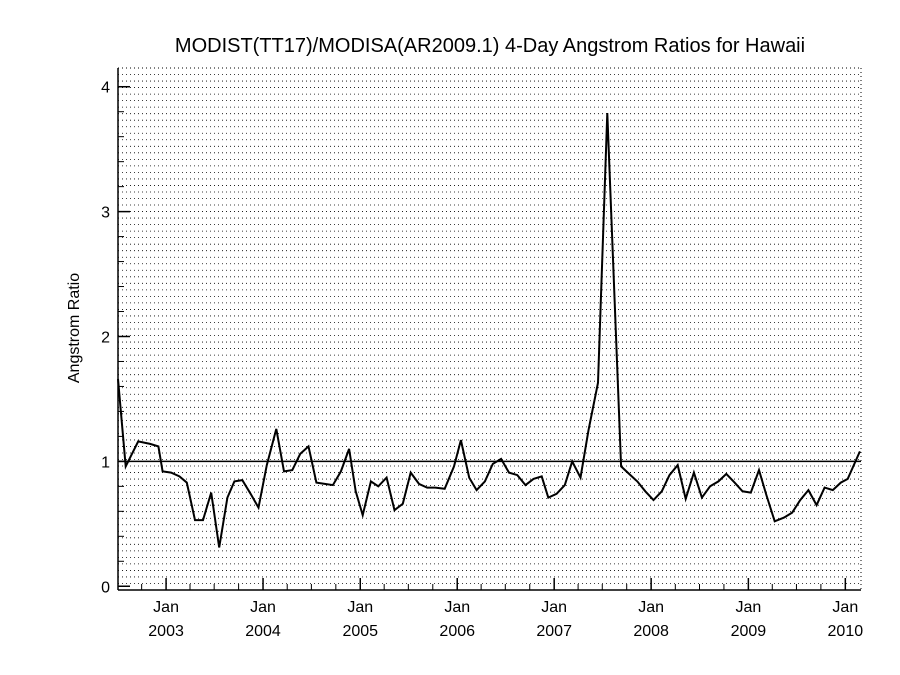 Image resolution: width=900 pixels, height=675 pixels. Describe the element at coordinates (263, 631) in the screenshot. I see `x-tick-year: 2004` at that location.